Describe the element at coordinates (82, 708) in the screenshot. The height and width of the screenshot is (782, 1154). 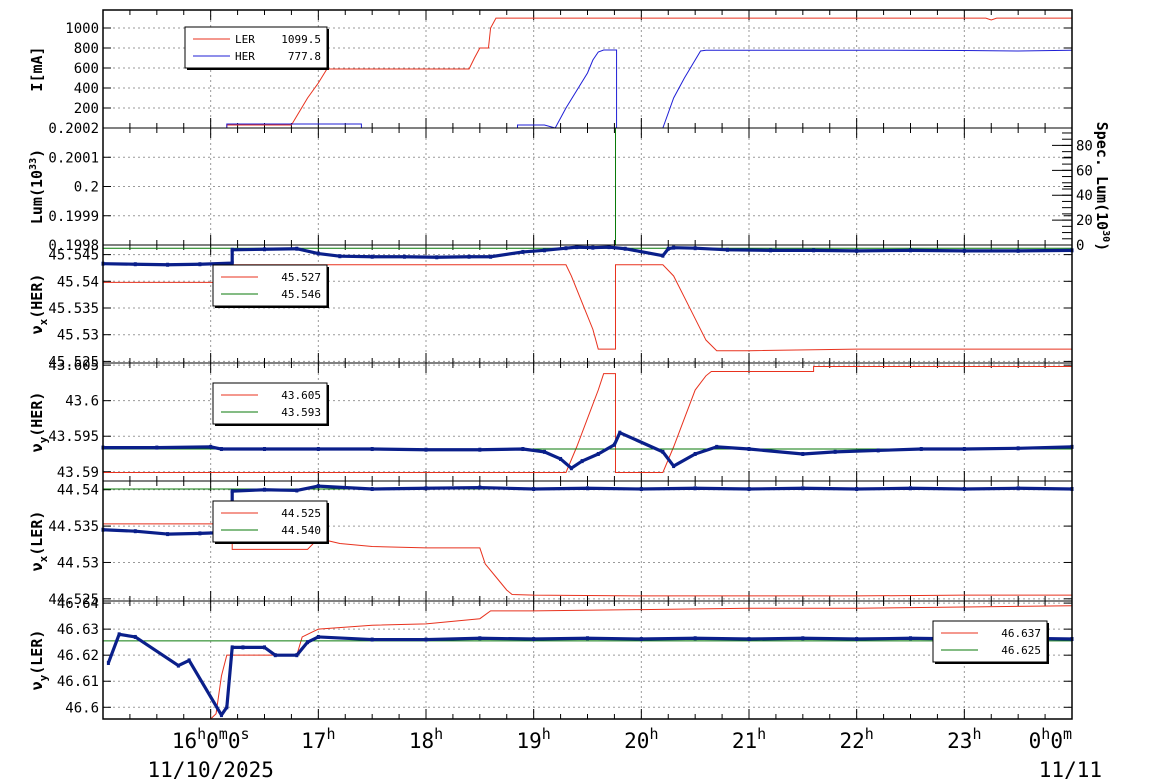
I see `y-tick-label: 46.6` at that location.